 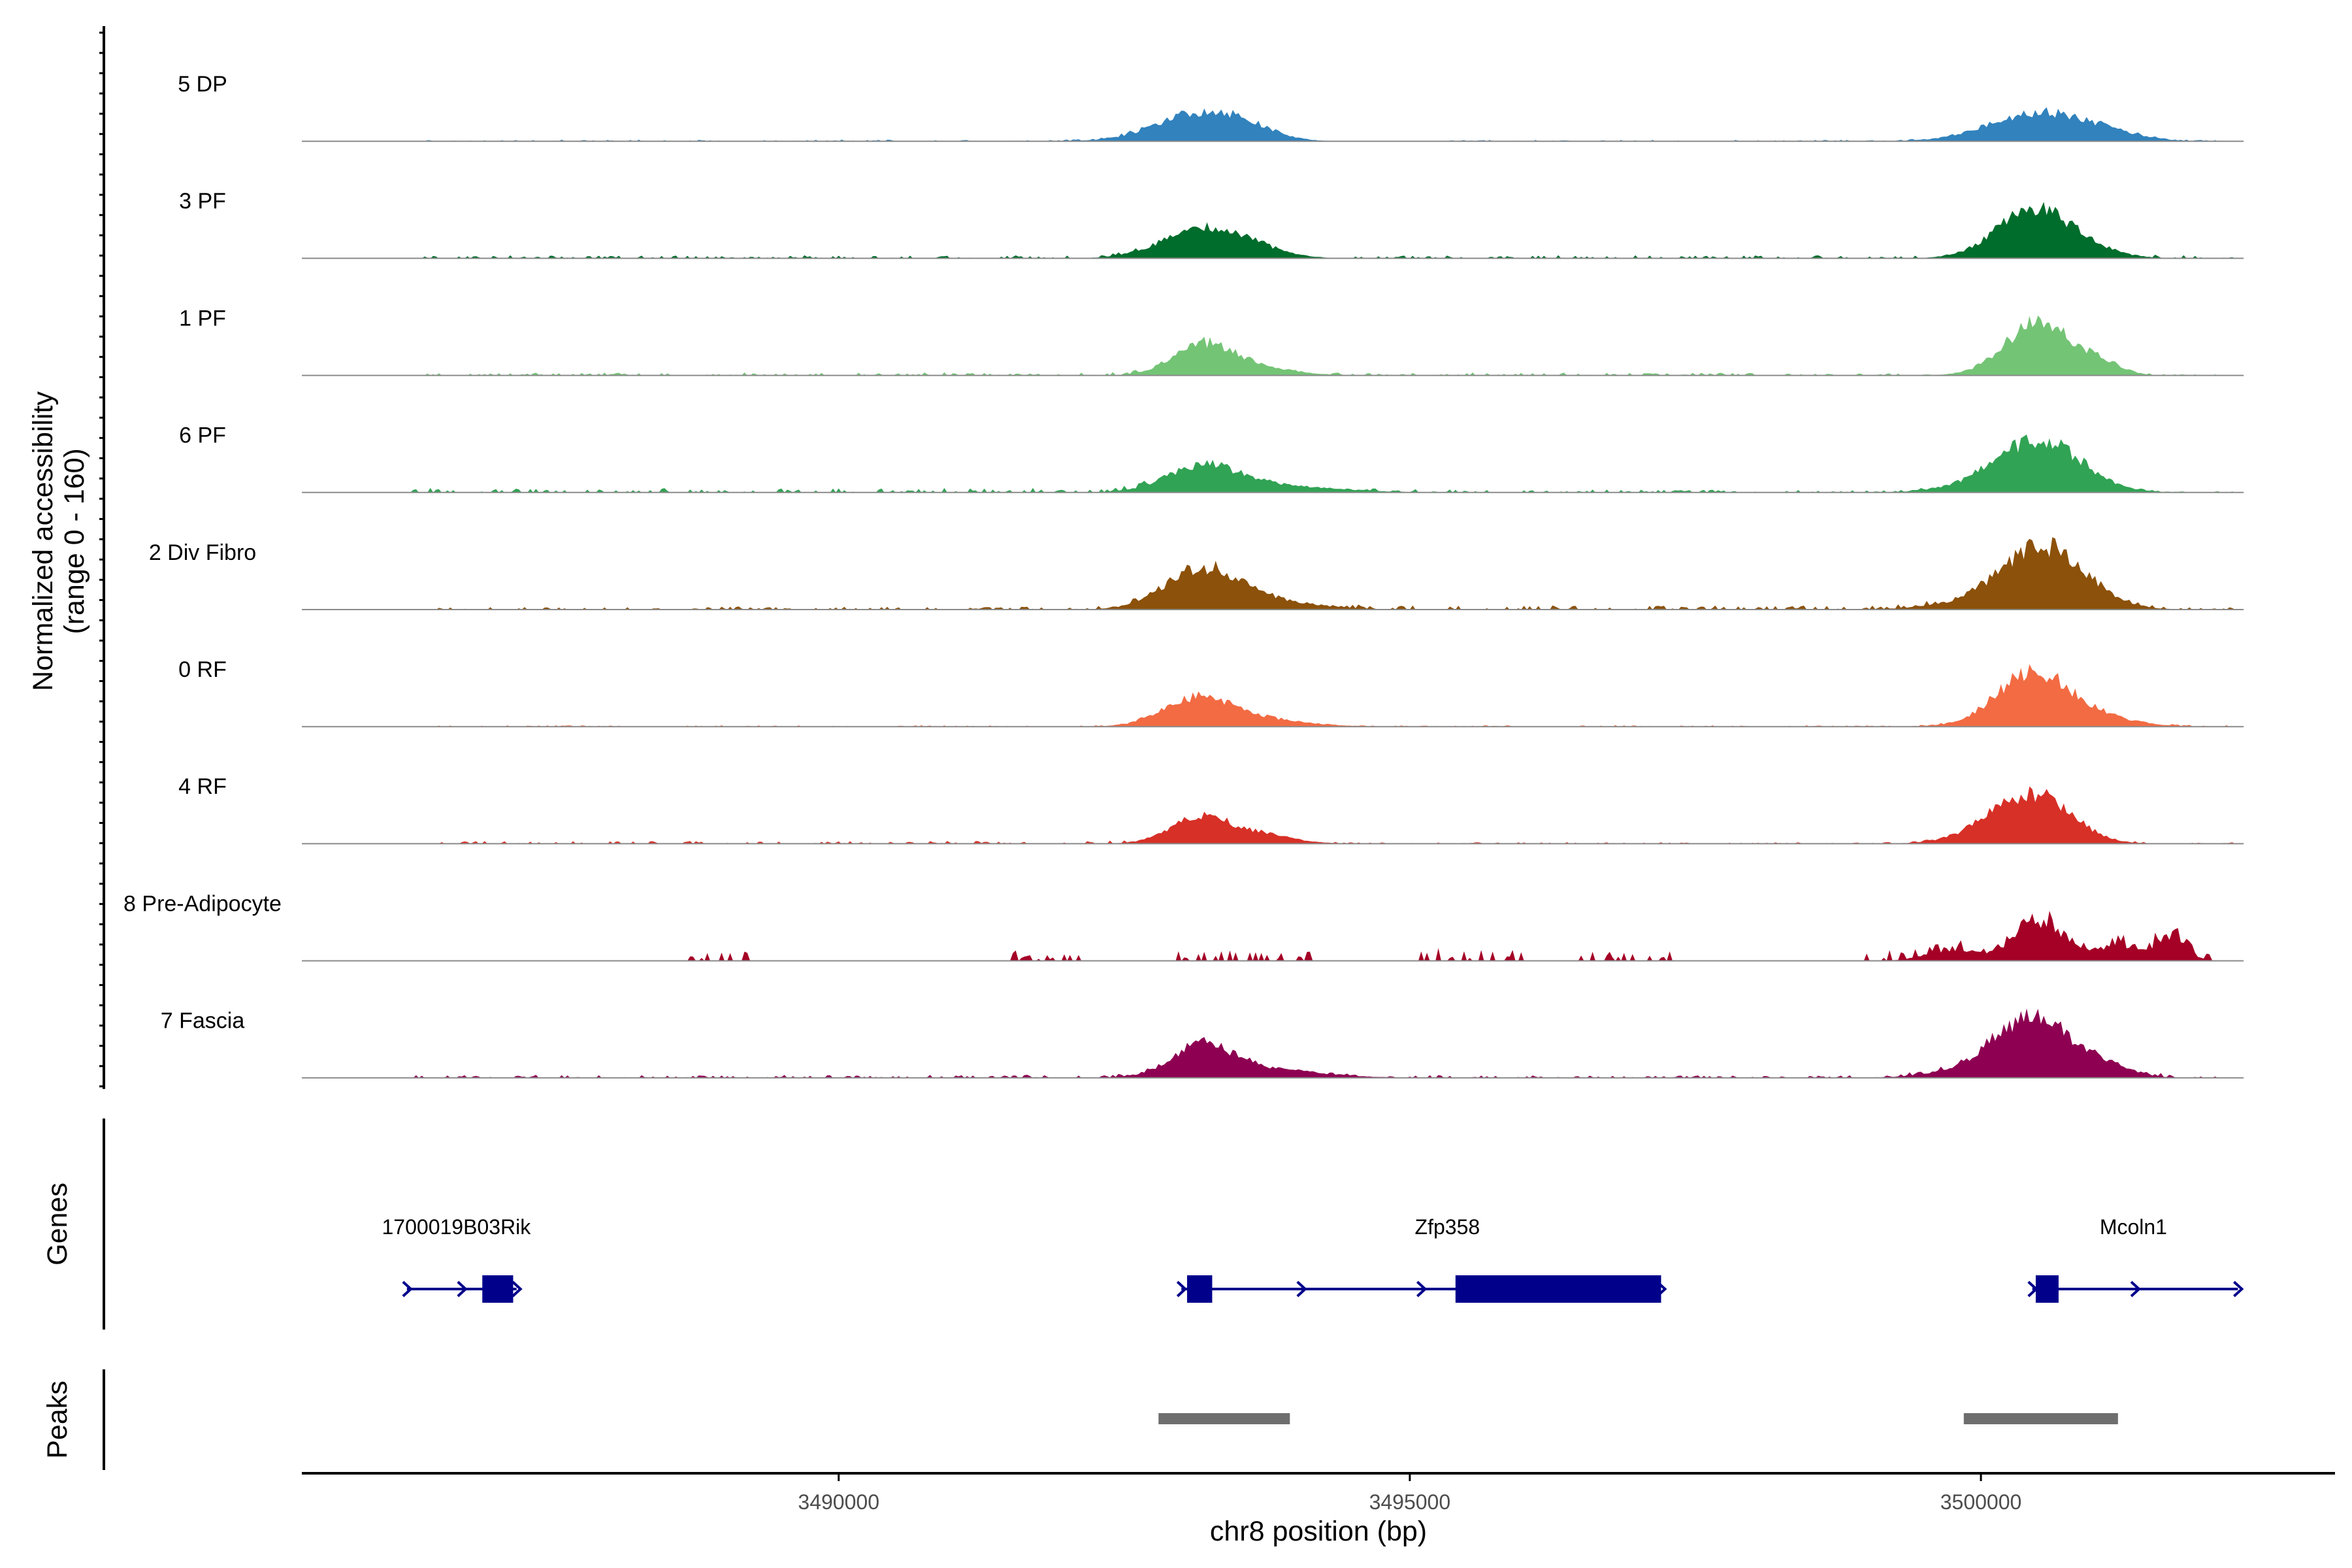 I want to click on gene-2: Mcoln1, so click(x=2135, y=1259).